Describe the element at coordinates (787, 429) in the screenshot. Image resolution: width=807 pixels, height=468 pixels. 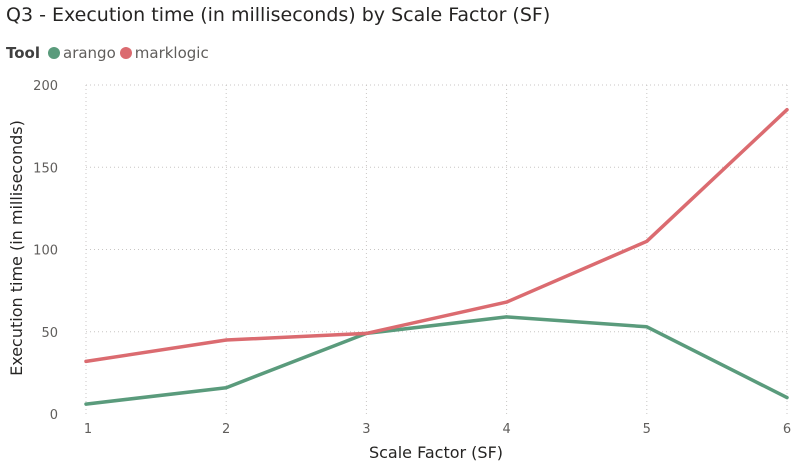
I see `x-tick-label: 6` at that location.